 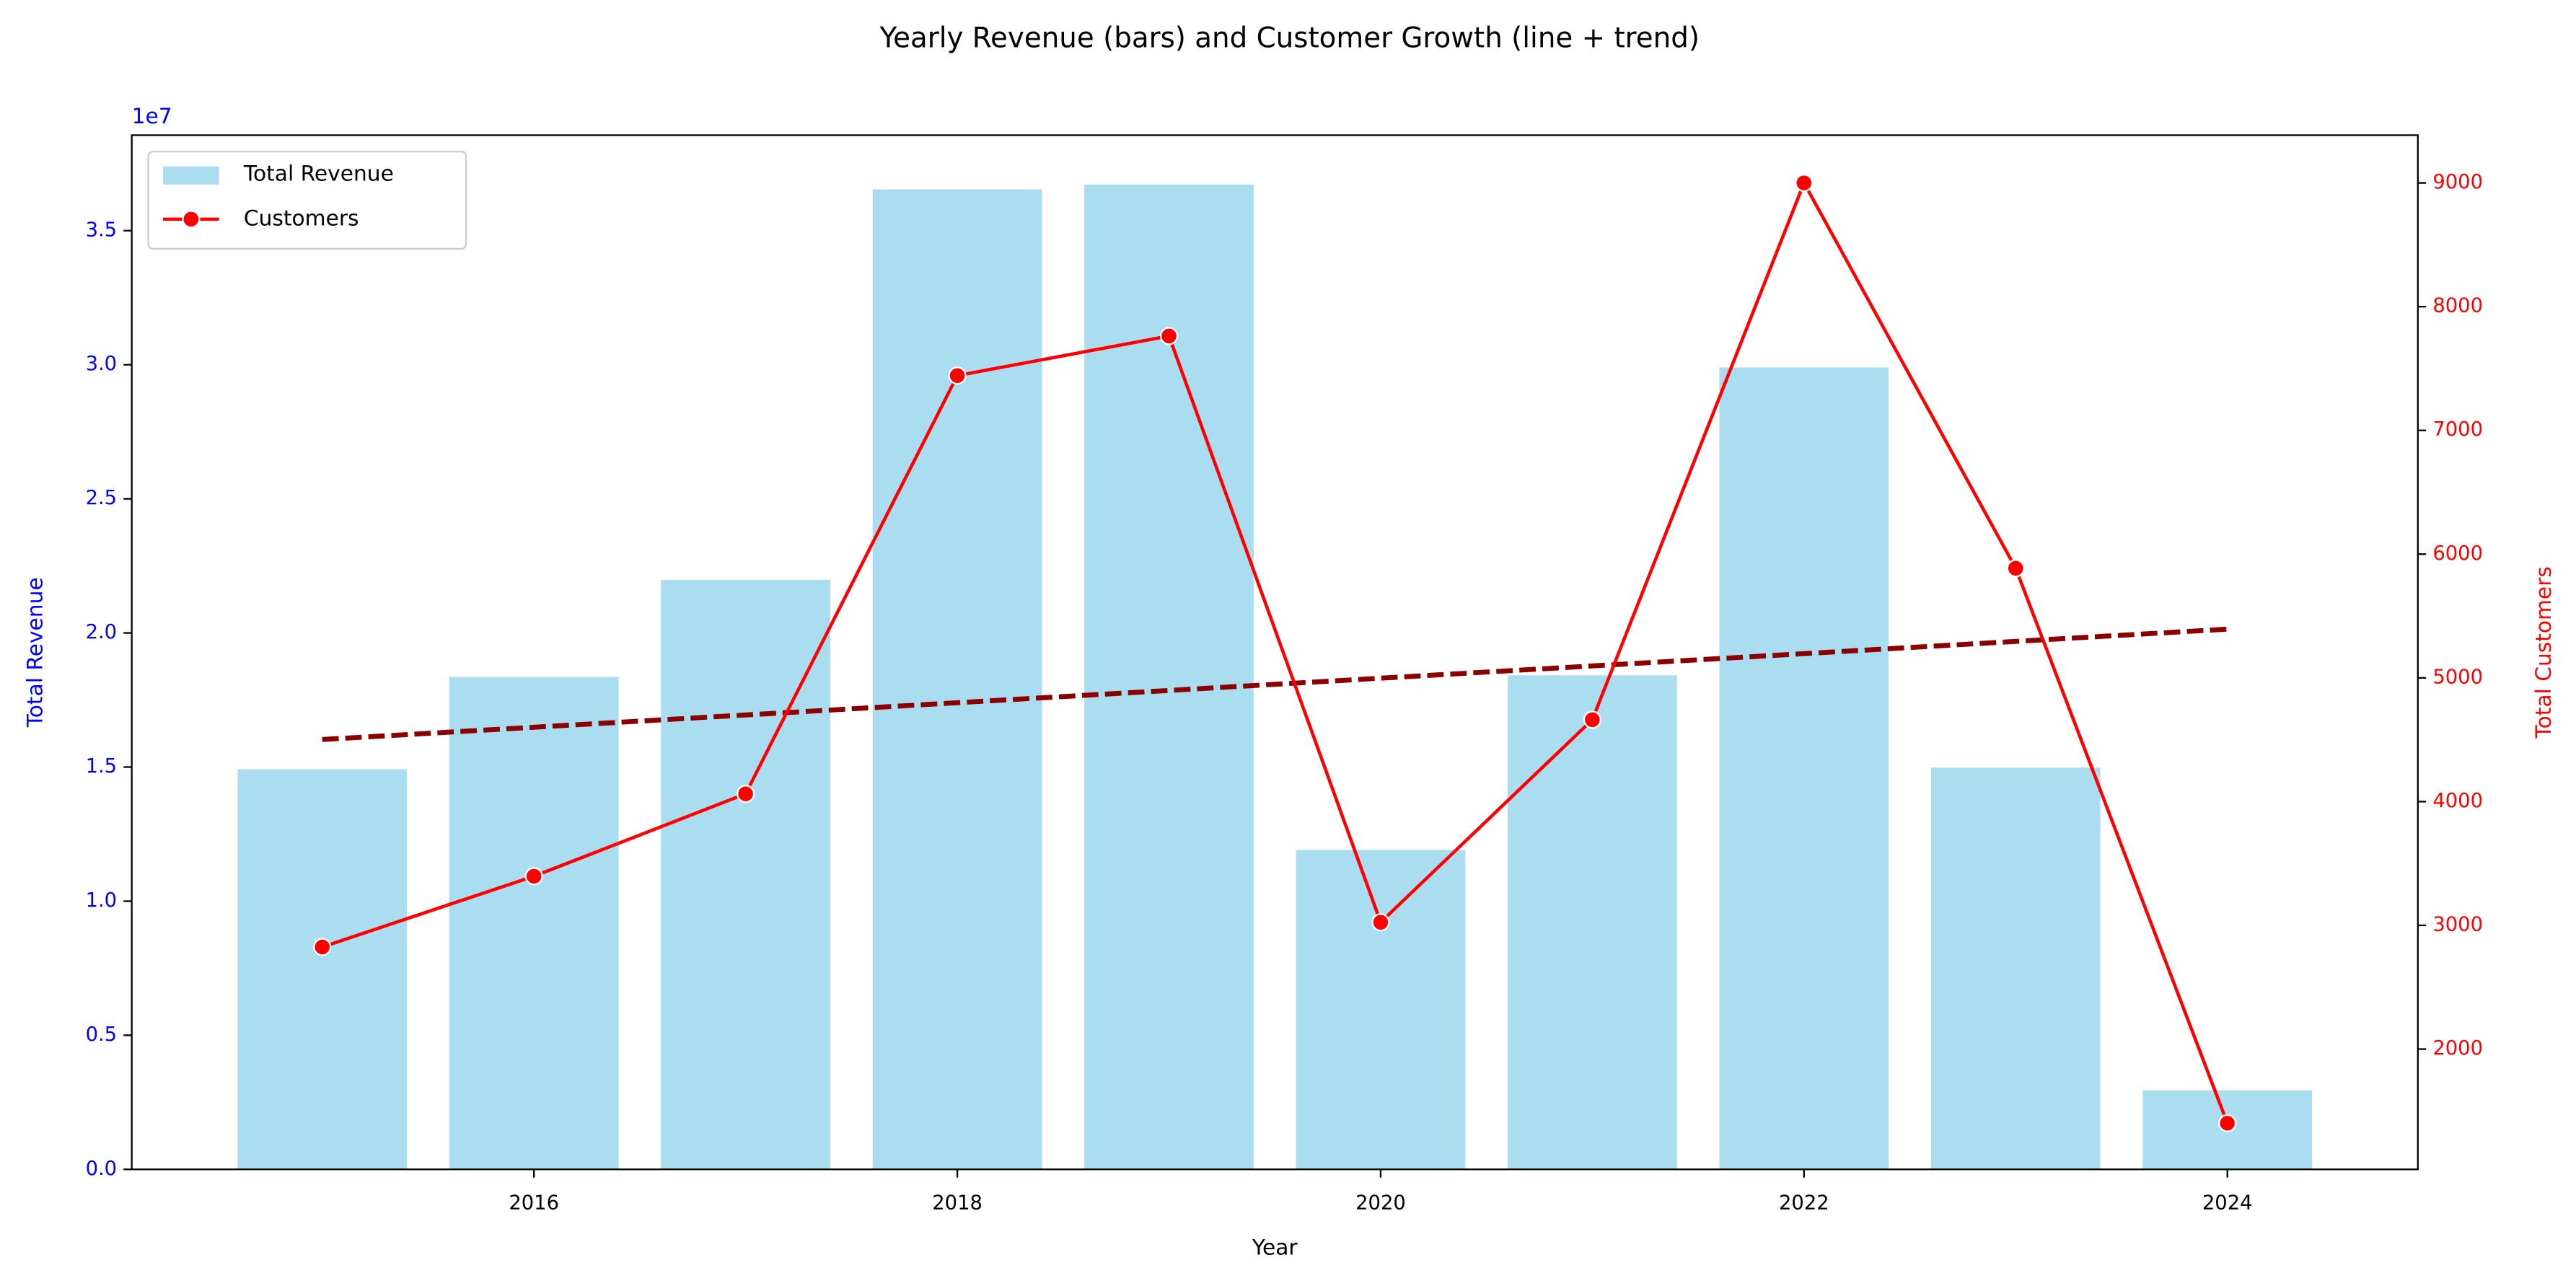 I want to click on x-tick-label: 2020, so click(x=1380, y=1203).